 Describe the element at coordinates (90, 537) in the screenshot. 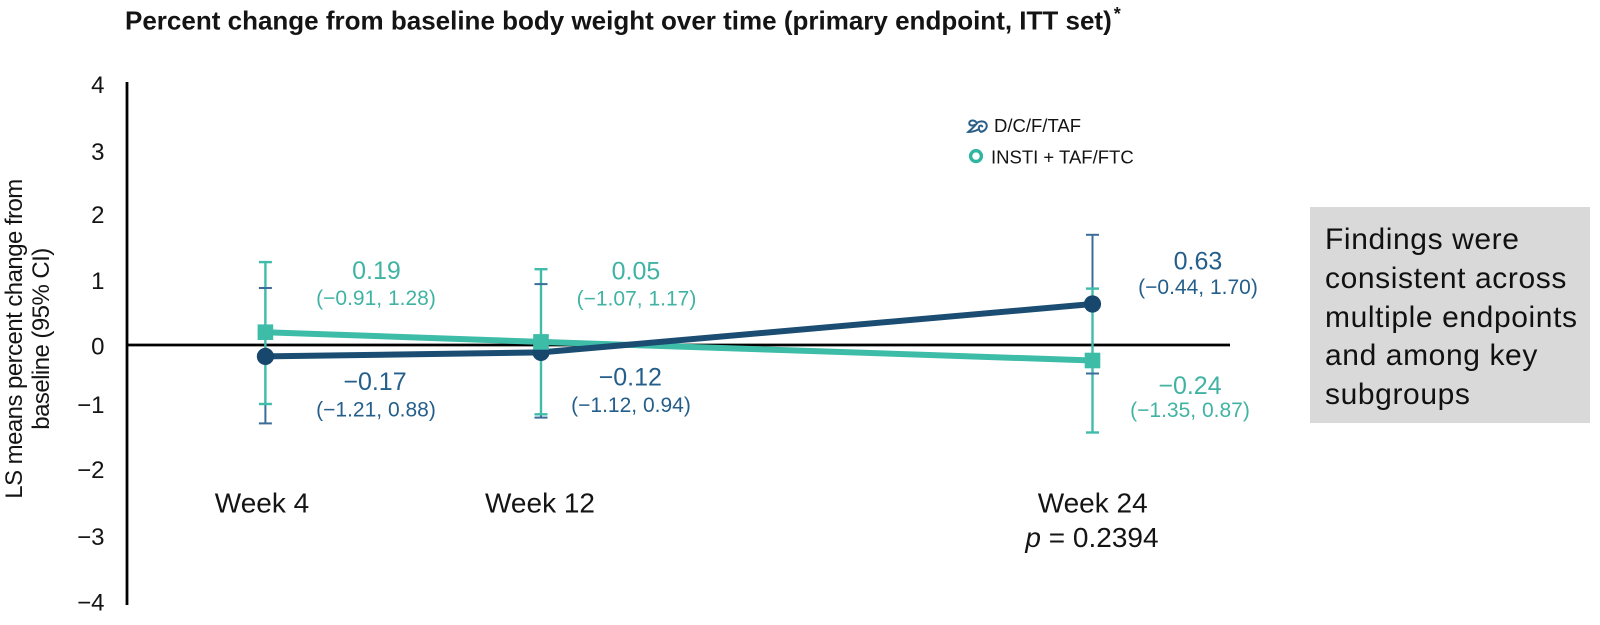

I see `svg-text: −3` at that location.